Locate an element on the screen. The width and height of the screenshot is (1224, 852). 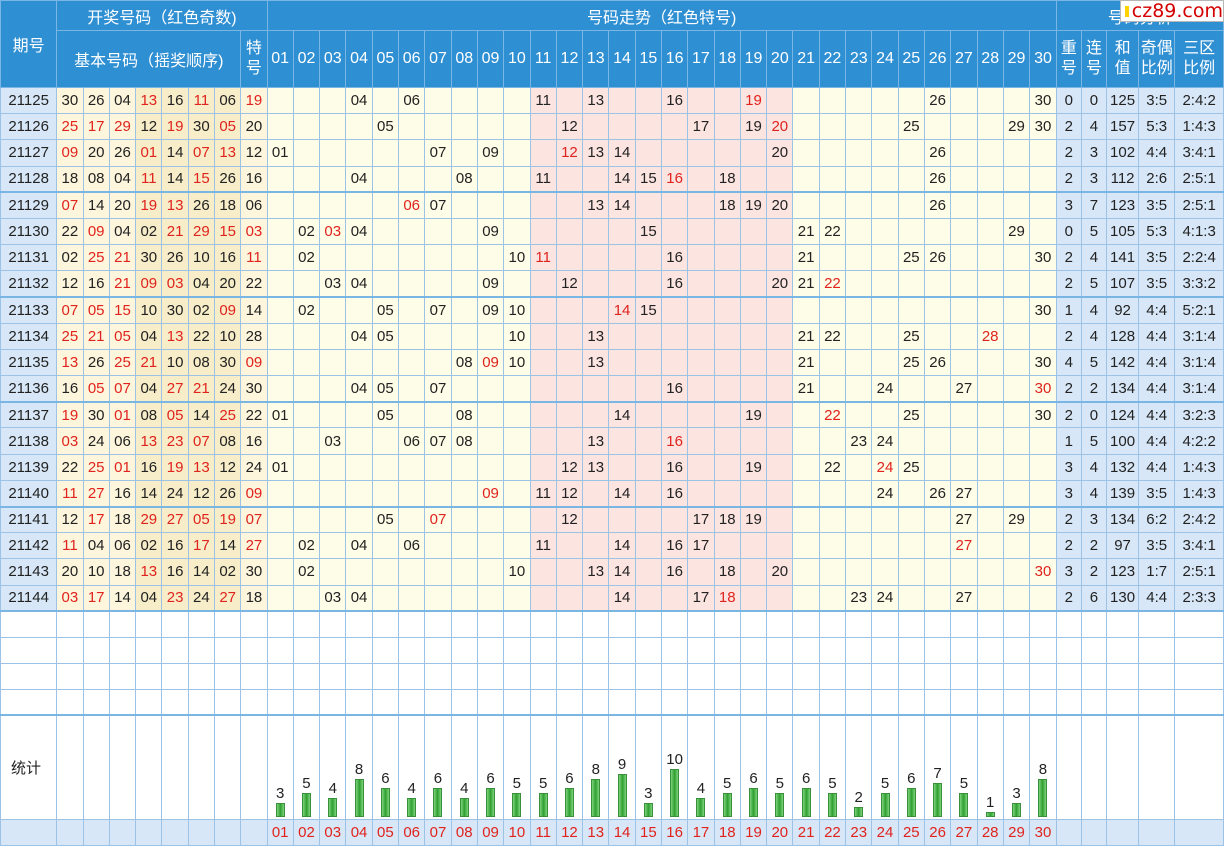
stat-bar-wrap: 4 is located at coordinates (464, 767).